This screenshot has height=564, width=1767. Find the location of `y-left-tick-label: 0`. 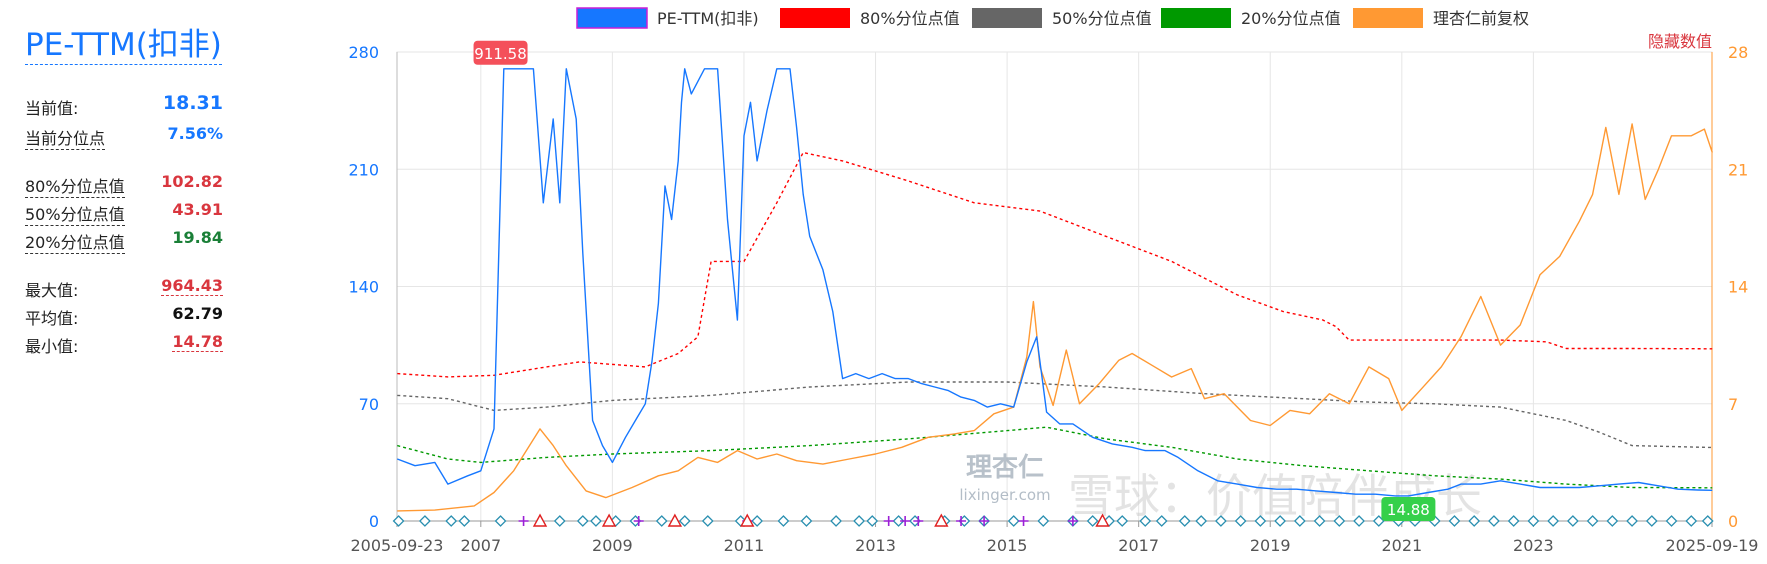

y-left-tick-label: 0 is located at coordinates (374, 521).